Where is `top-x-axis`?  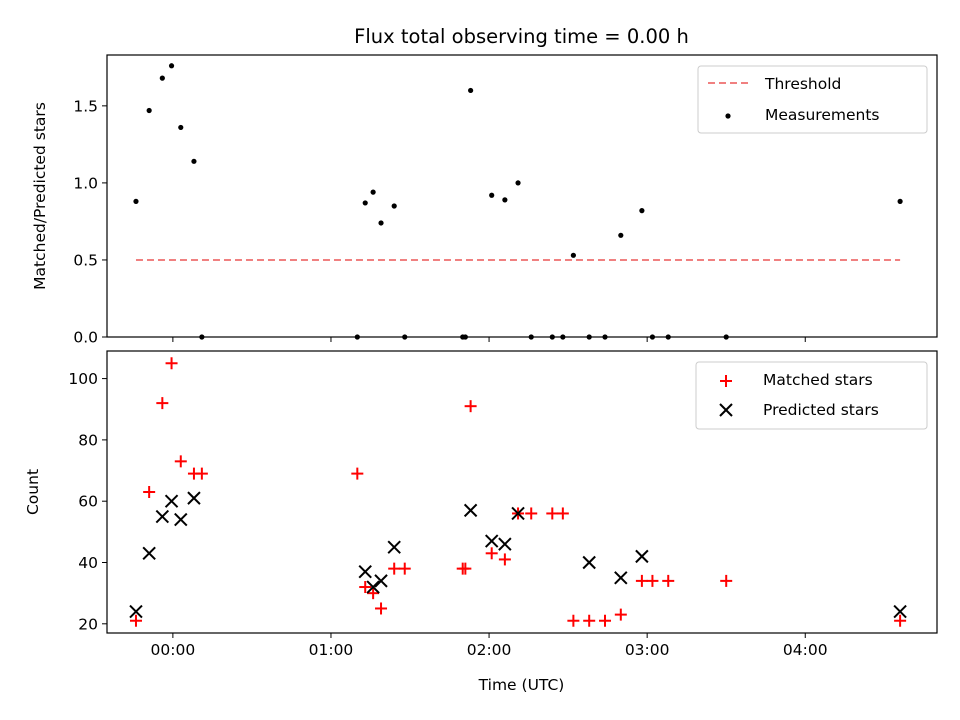 top-x-axis is located at coordinates (489, 339).